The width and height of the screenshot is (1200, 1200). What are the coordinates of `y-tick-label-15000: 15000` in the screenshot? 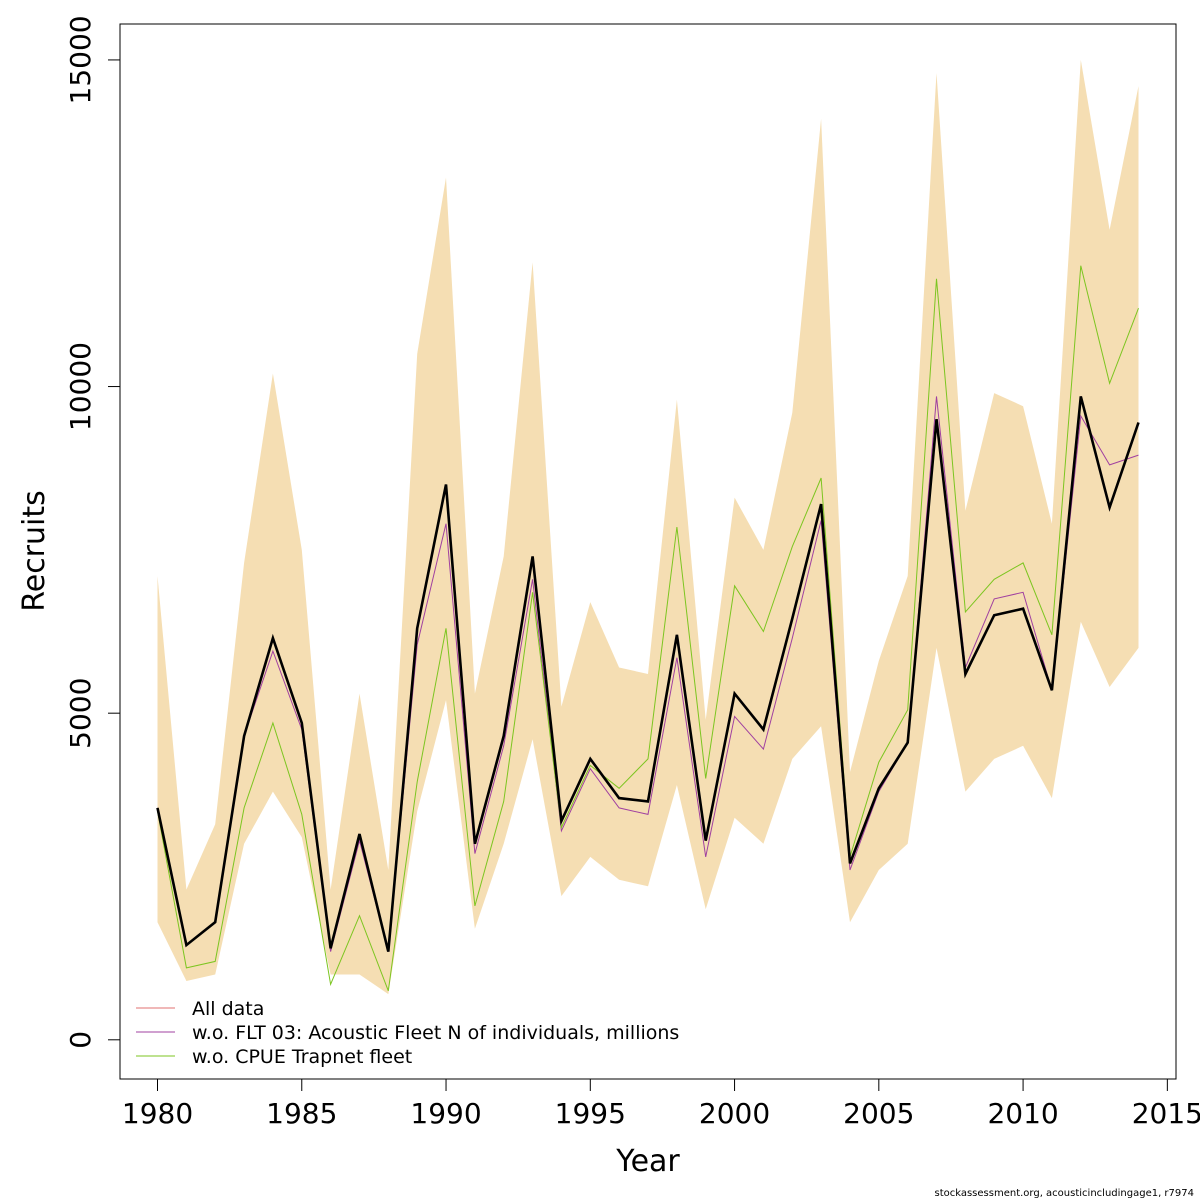 It's located at (80, 59).